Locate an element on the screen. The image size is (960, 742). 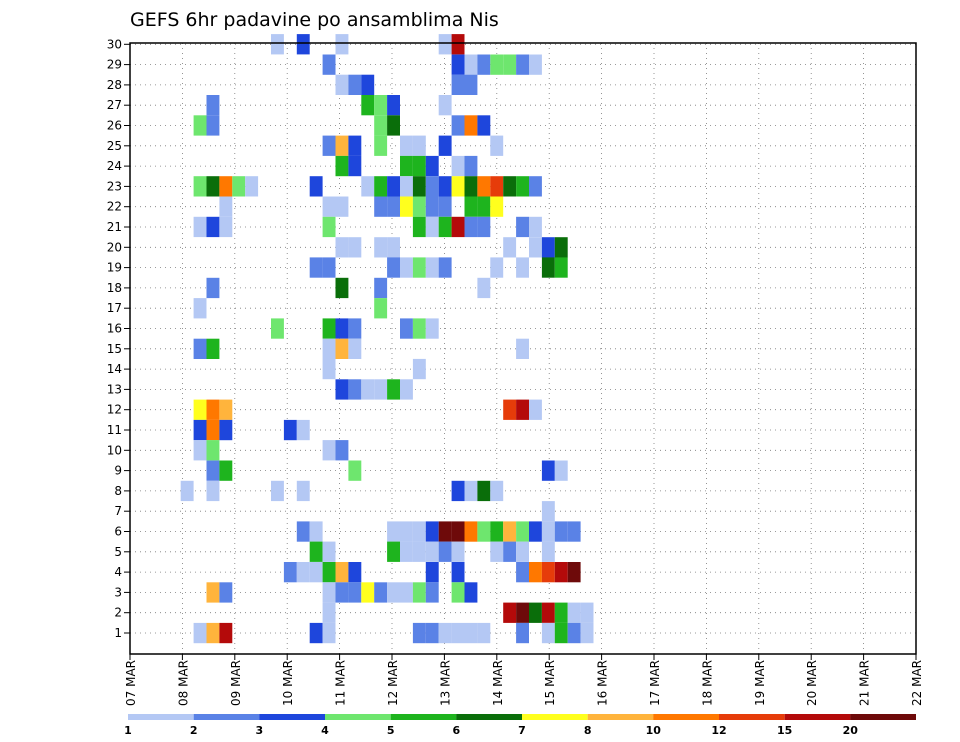
colorbar-label: 8 is located at coordinates (588, 730).